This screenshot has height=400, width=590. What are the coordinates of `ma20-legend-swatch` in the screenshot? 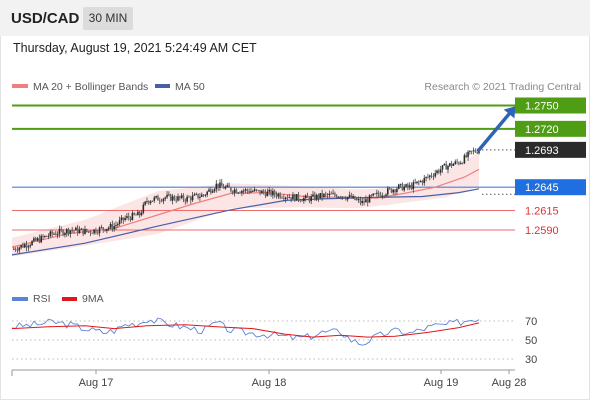 It's located at (20, 86).